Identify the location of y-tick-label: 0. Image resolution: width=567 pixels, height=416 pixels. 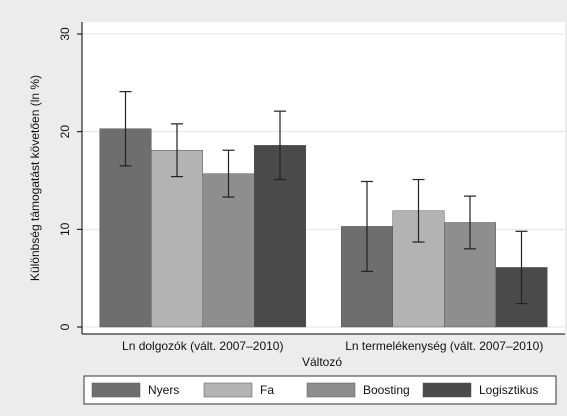
(65, 326).